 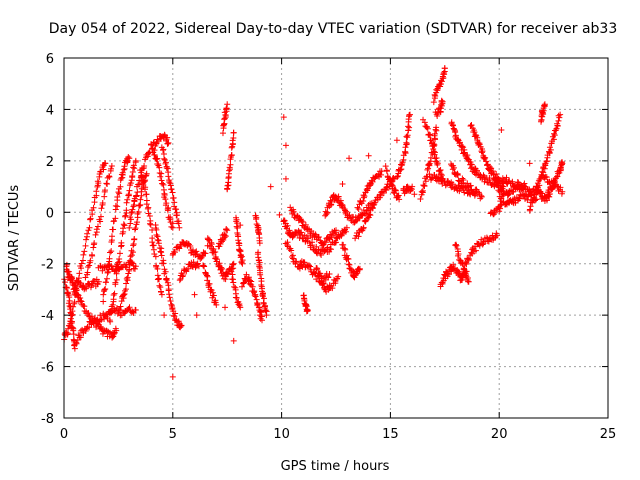 What do you see at coordinates (281, 434) in the screenshot?
I see `x-tick-label: 10` at bounding box center [281, 434].